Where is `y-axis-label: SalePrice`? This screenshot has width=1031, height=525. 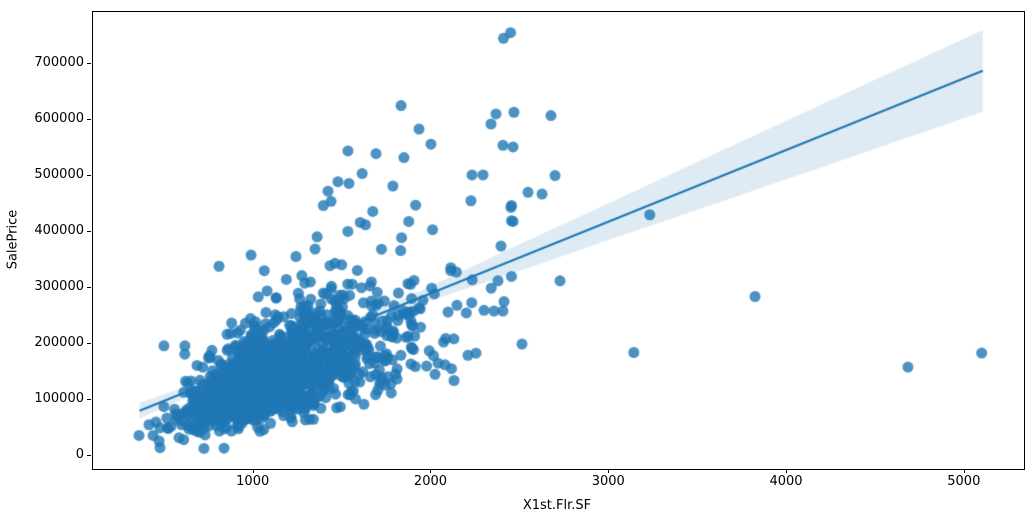
y-axis-label: SalePrice is located at coordinates (13, 239).